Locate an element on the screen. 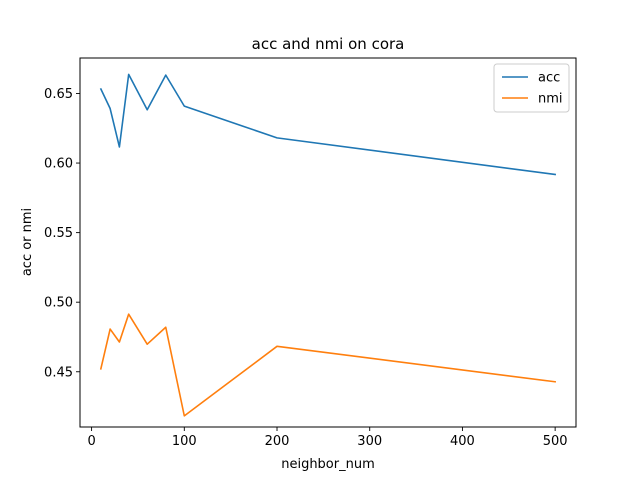  x-tick-label: 300 is located at coordinates (369, 441).